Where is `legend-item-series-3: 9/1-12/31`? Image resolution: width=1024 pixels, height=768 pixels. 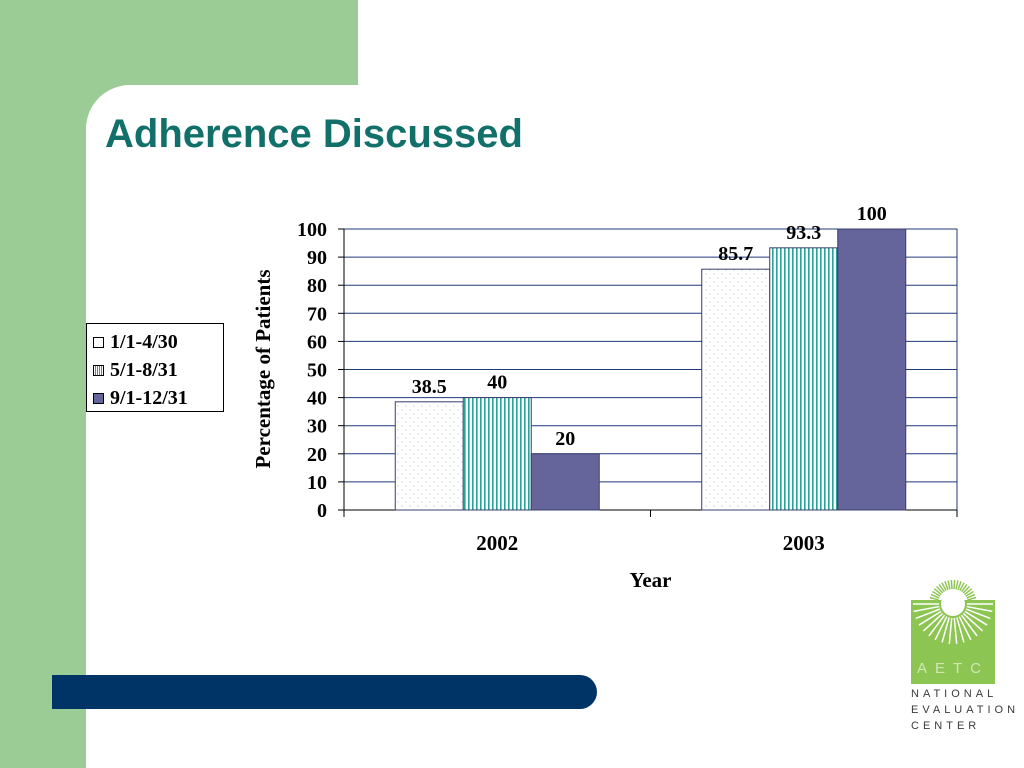 legend-item-series-3: 9/1-12/31 is located at coordinates (158, 398).